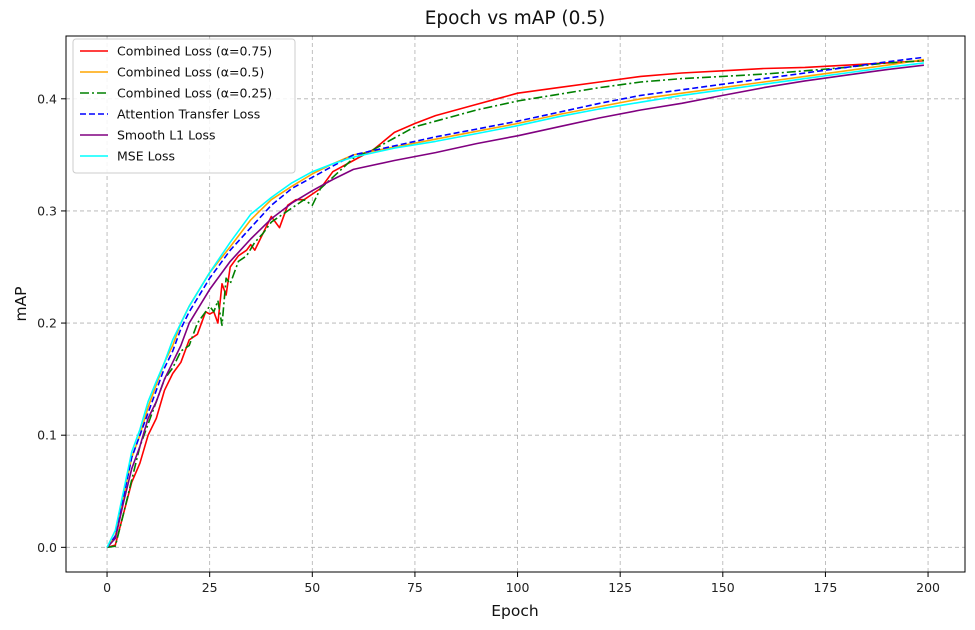 The width and height of the screenshot is (975, 630). What do you see at coordinates (190, 72) in the screenshot?
I see `legend-entry-label: Combined Loss (α=0.5)` at bounding box center [190, 72].